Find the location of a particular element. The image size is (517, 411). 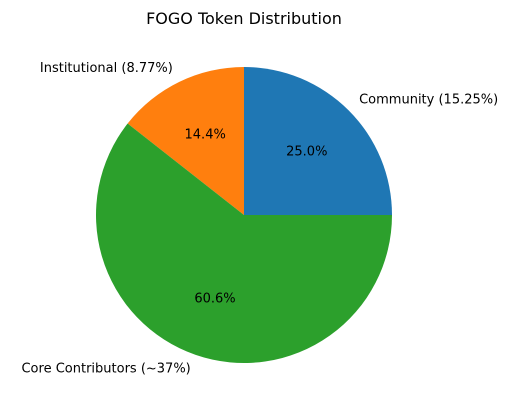

chart-title: FOGO Token Distribution is located at coordinates (244, 18).